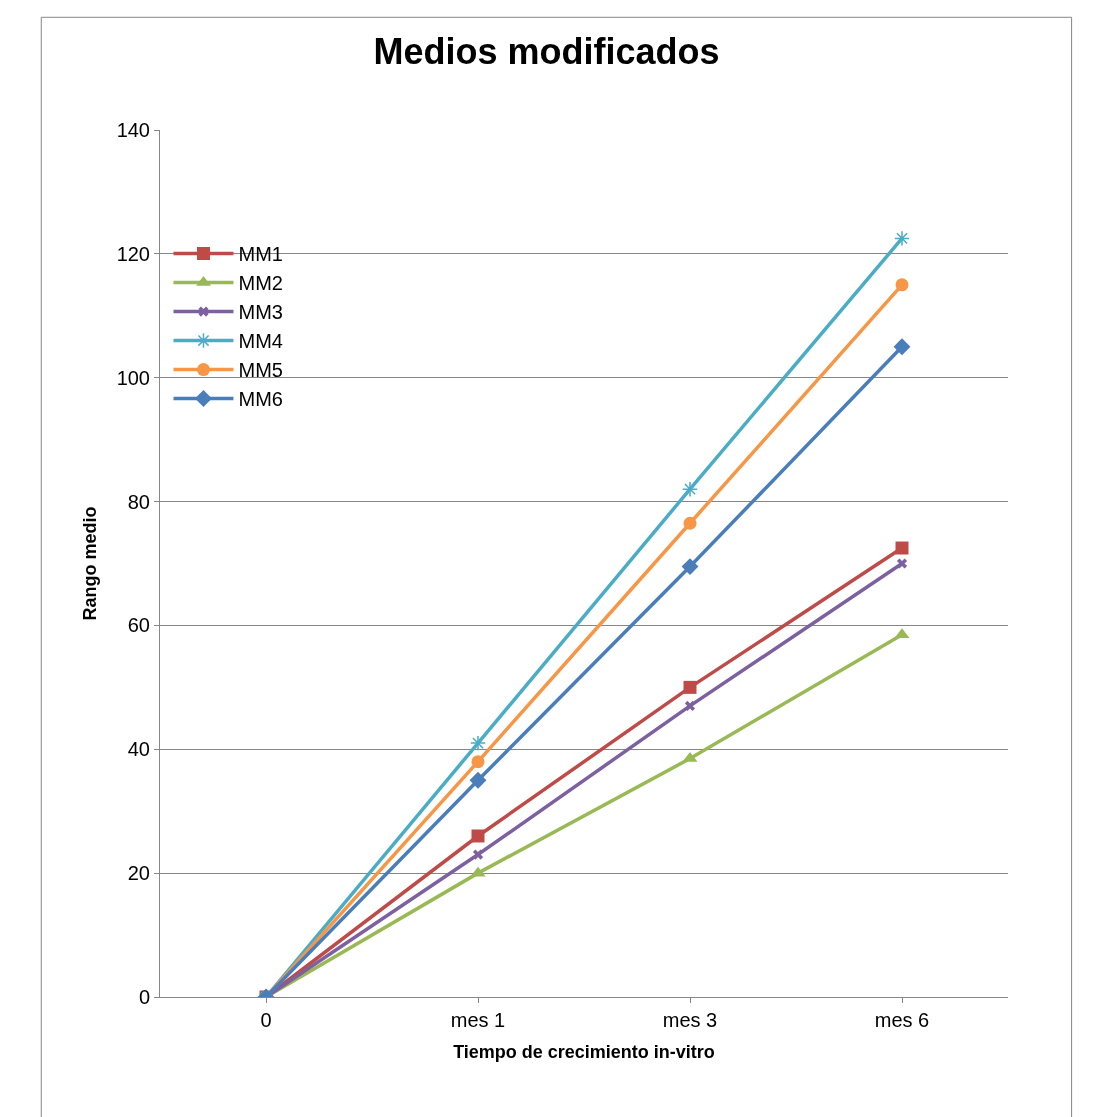 This screenshot has width=1093, height=1117. Describe the element at coordinates (478, 1020) in the screenshot. I see `x-tick-label: mes 1` at that location.